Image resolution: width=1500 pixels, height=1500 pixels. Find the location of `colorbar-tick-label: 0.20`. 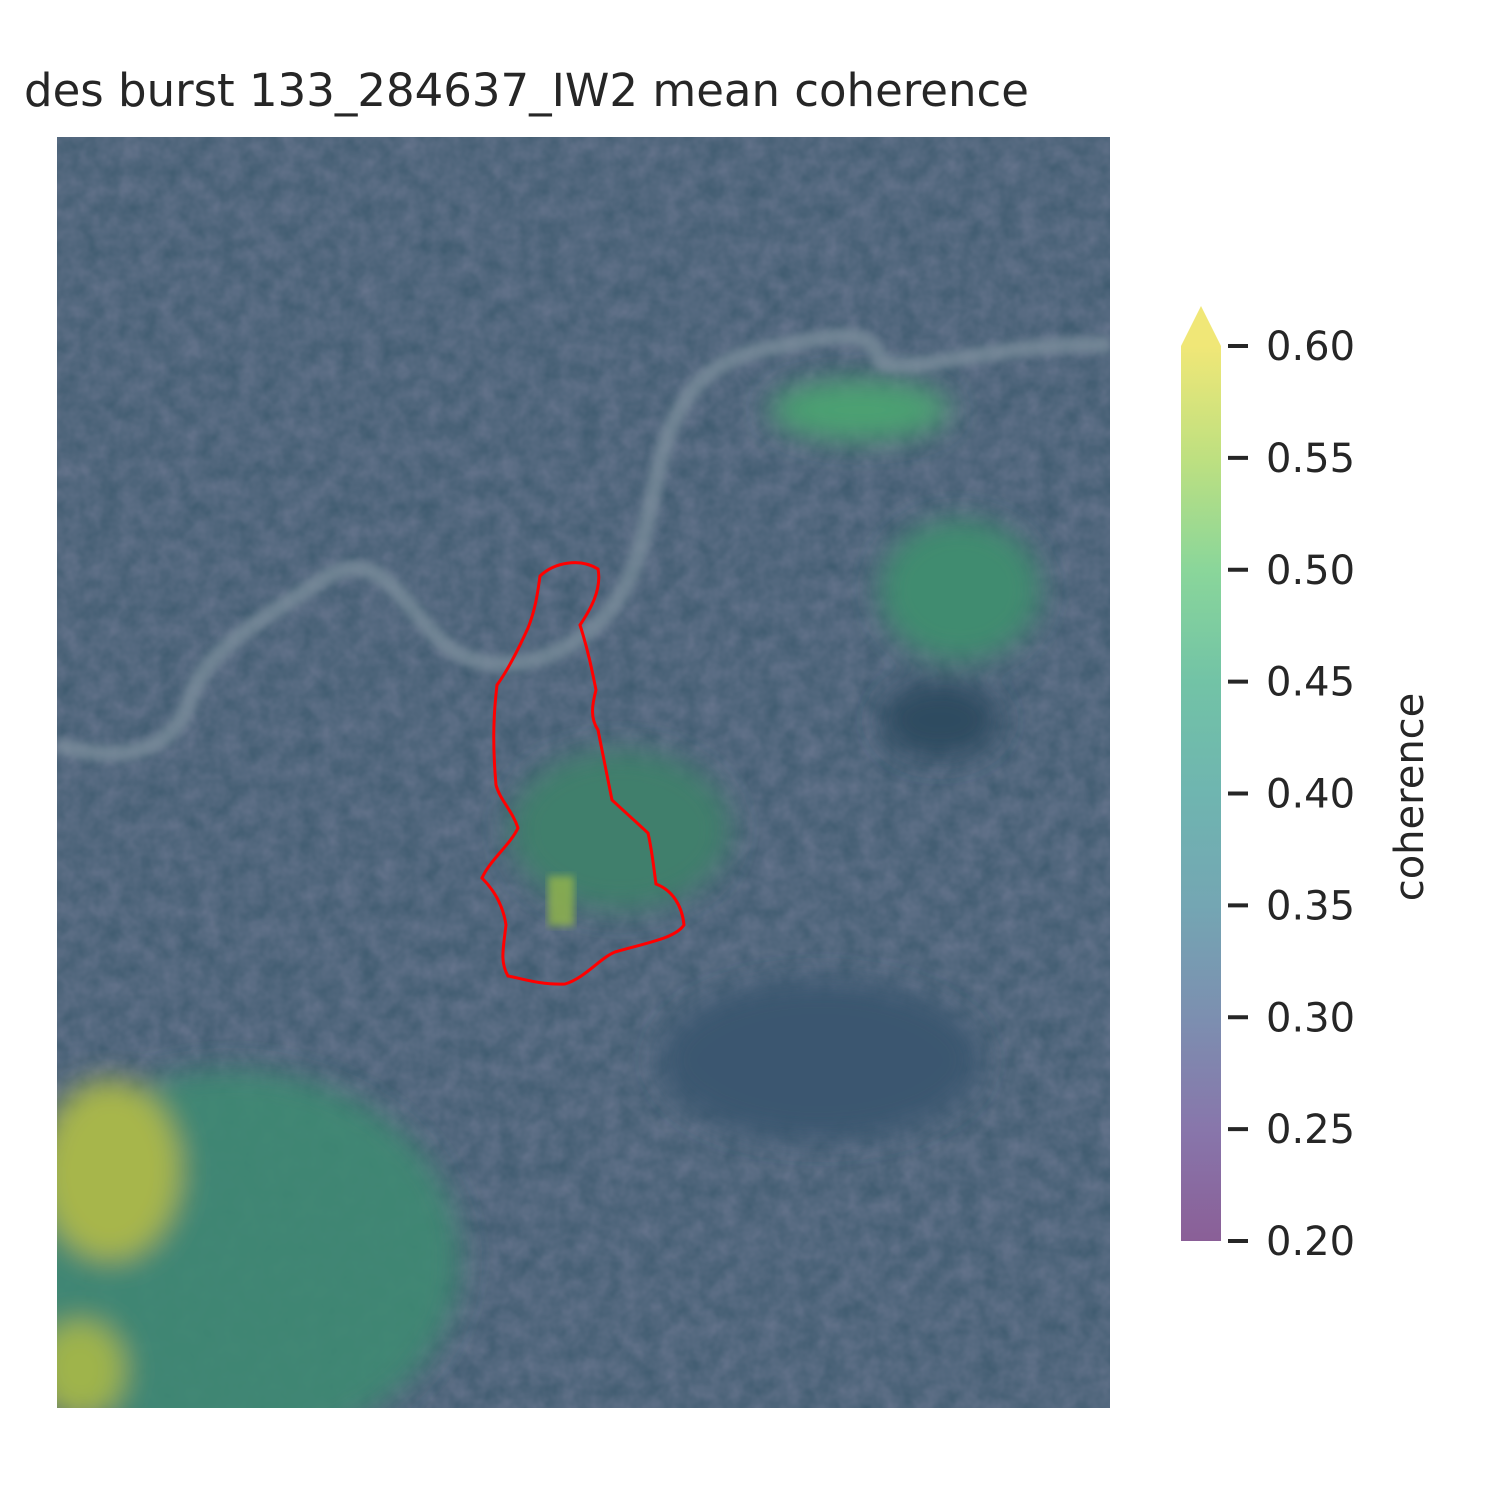

colorbar-tick-label: 0.20 is located at coordinates (1310, 1242).